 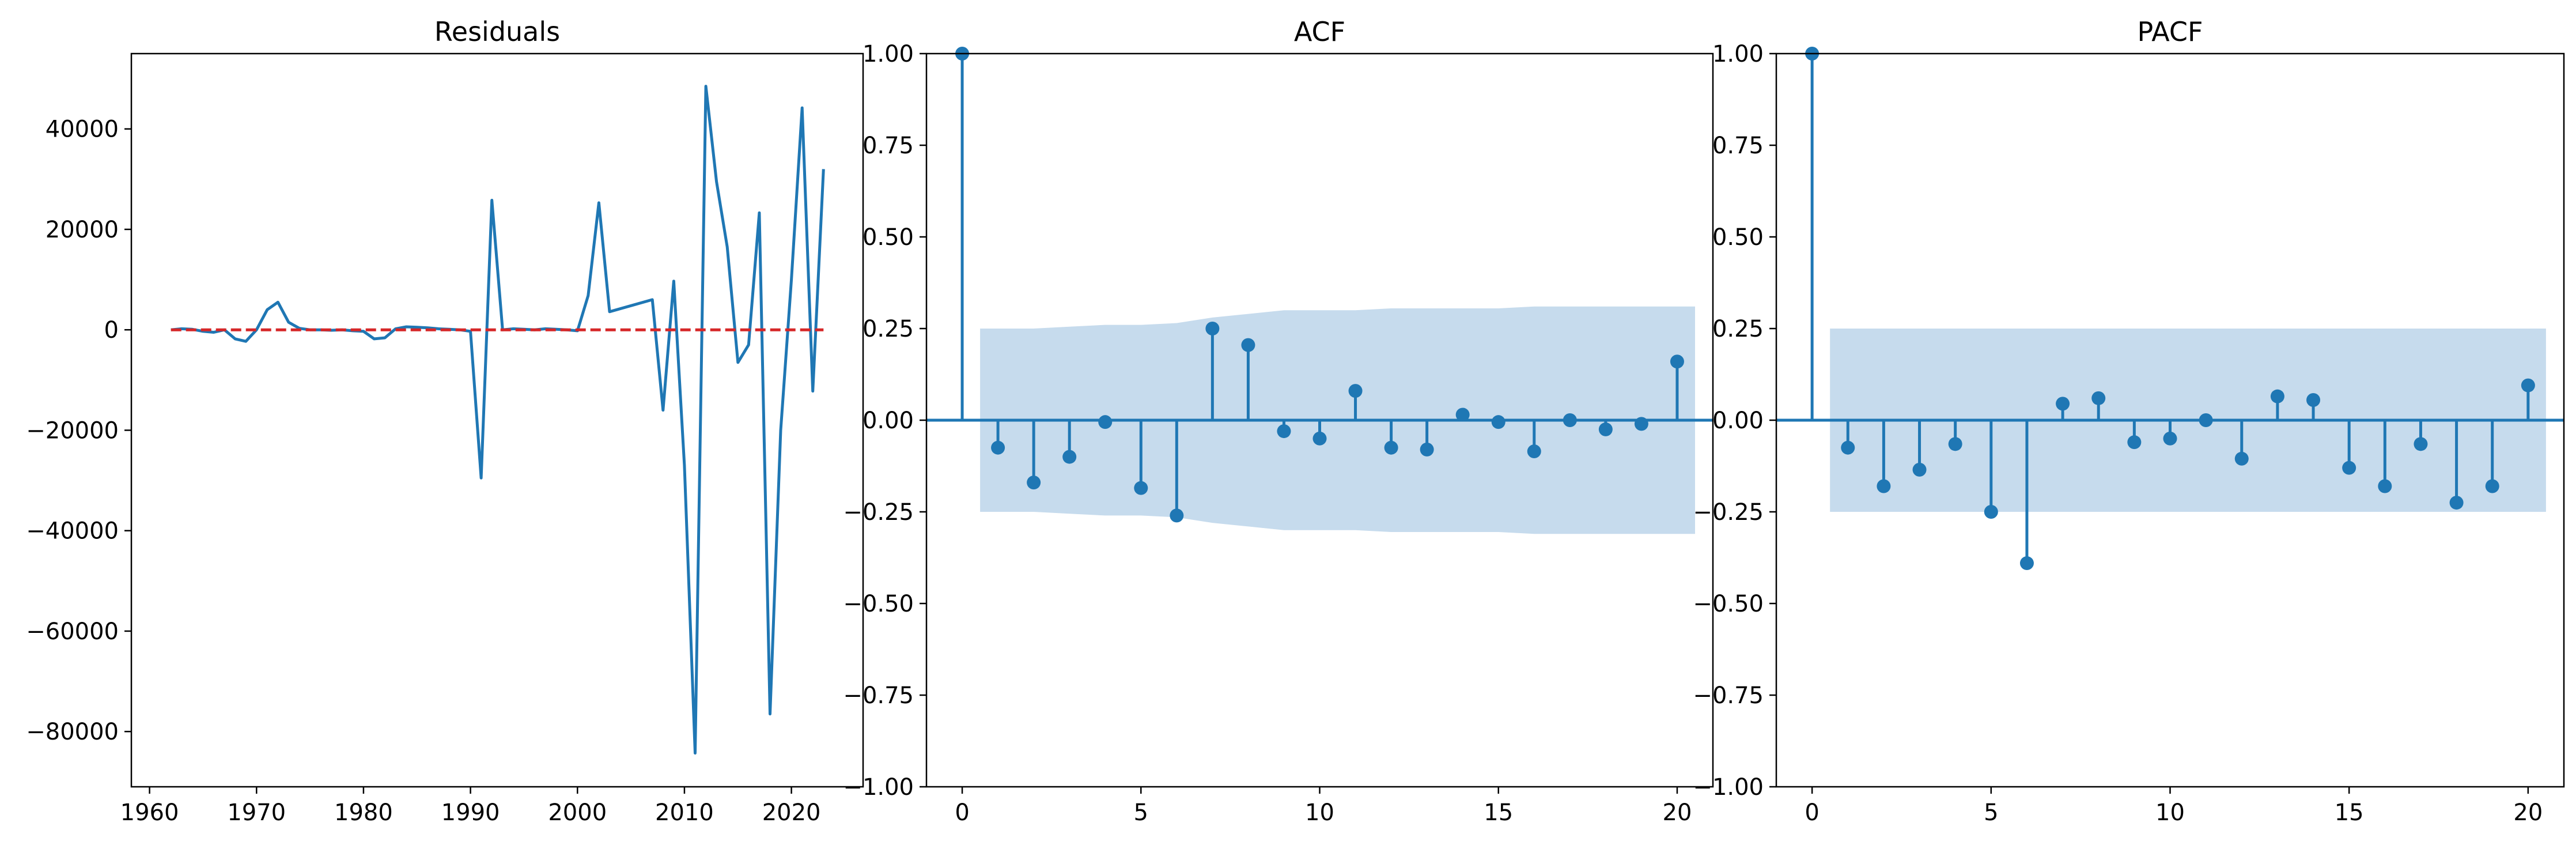 I want to click on x-tick-label: 2010, so click(x=684, y=812).